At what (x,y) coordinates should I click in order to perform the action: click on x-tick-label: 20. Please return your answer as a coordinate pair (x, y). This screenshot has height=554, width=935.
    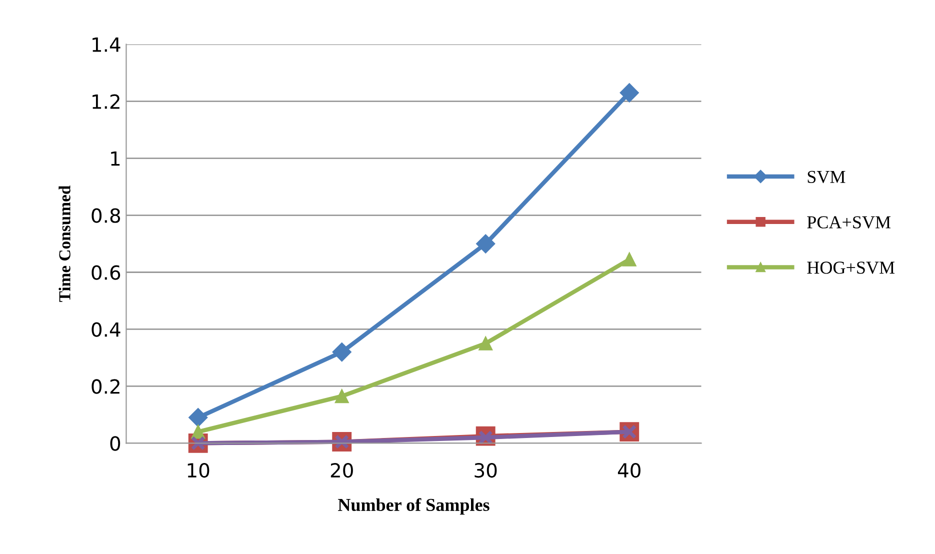
    Looking at the image, I should click on (341, 470).